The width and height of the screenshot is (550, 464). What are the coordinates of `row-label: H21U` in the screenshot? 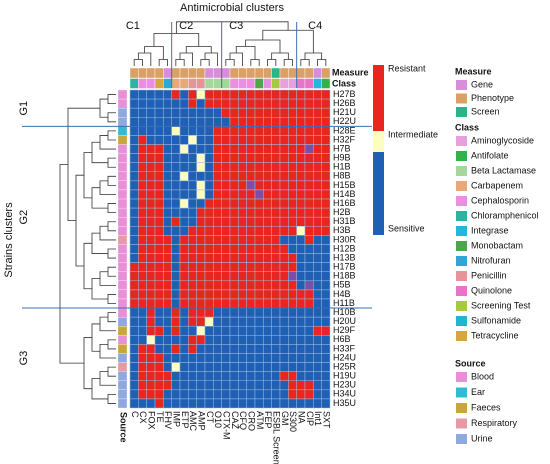 It's located at (344, 112).